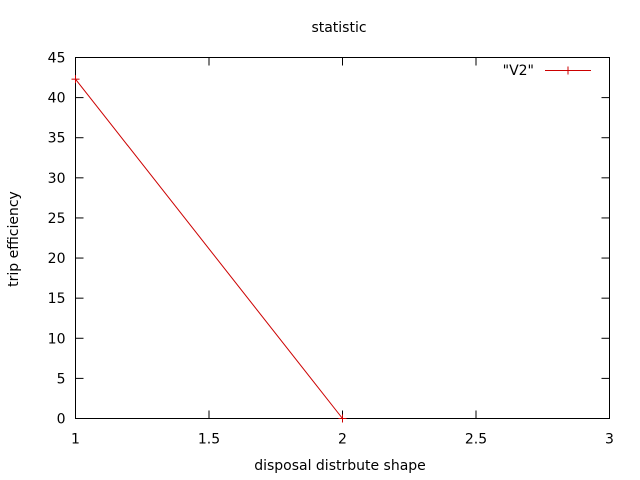  Describe the element at coordinates (61, 379) in the screenshot. I see `y-tick-label: 5` at that location.